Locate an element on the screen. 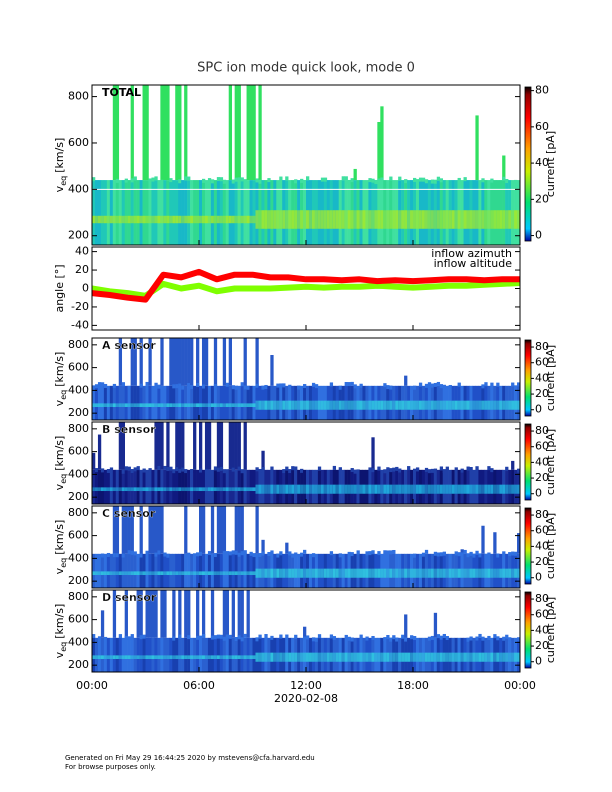  colorbar-tick-label: 40 is located at coordinates (542, 629).